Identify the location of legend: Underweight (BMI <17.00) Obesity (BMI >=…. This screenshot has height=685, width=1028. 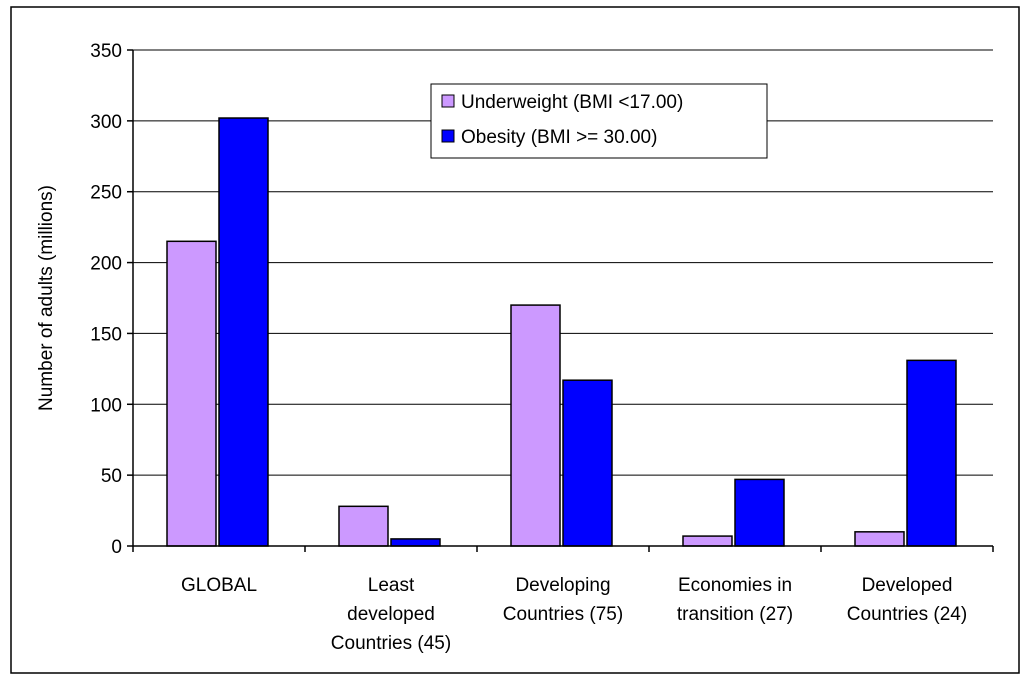
(599, 121).